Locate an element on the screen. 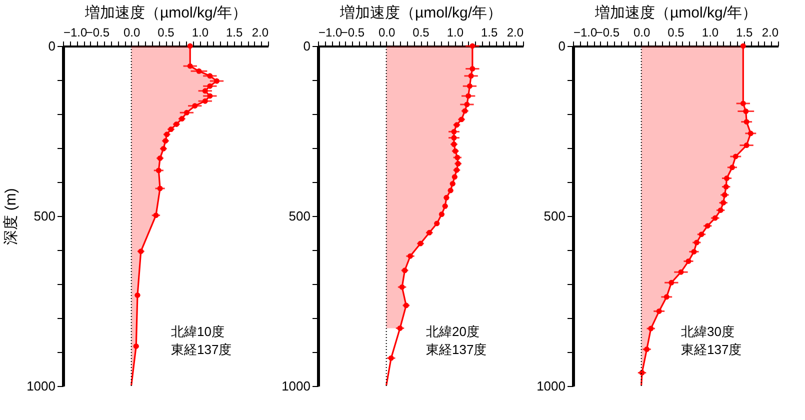 This screenshot has width=805, height=420. annotation: 北緯10度 is located at coordinates (197, 331).